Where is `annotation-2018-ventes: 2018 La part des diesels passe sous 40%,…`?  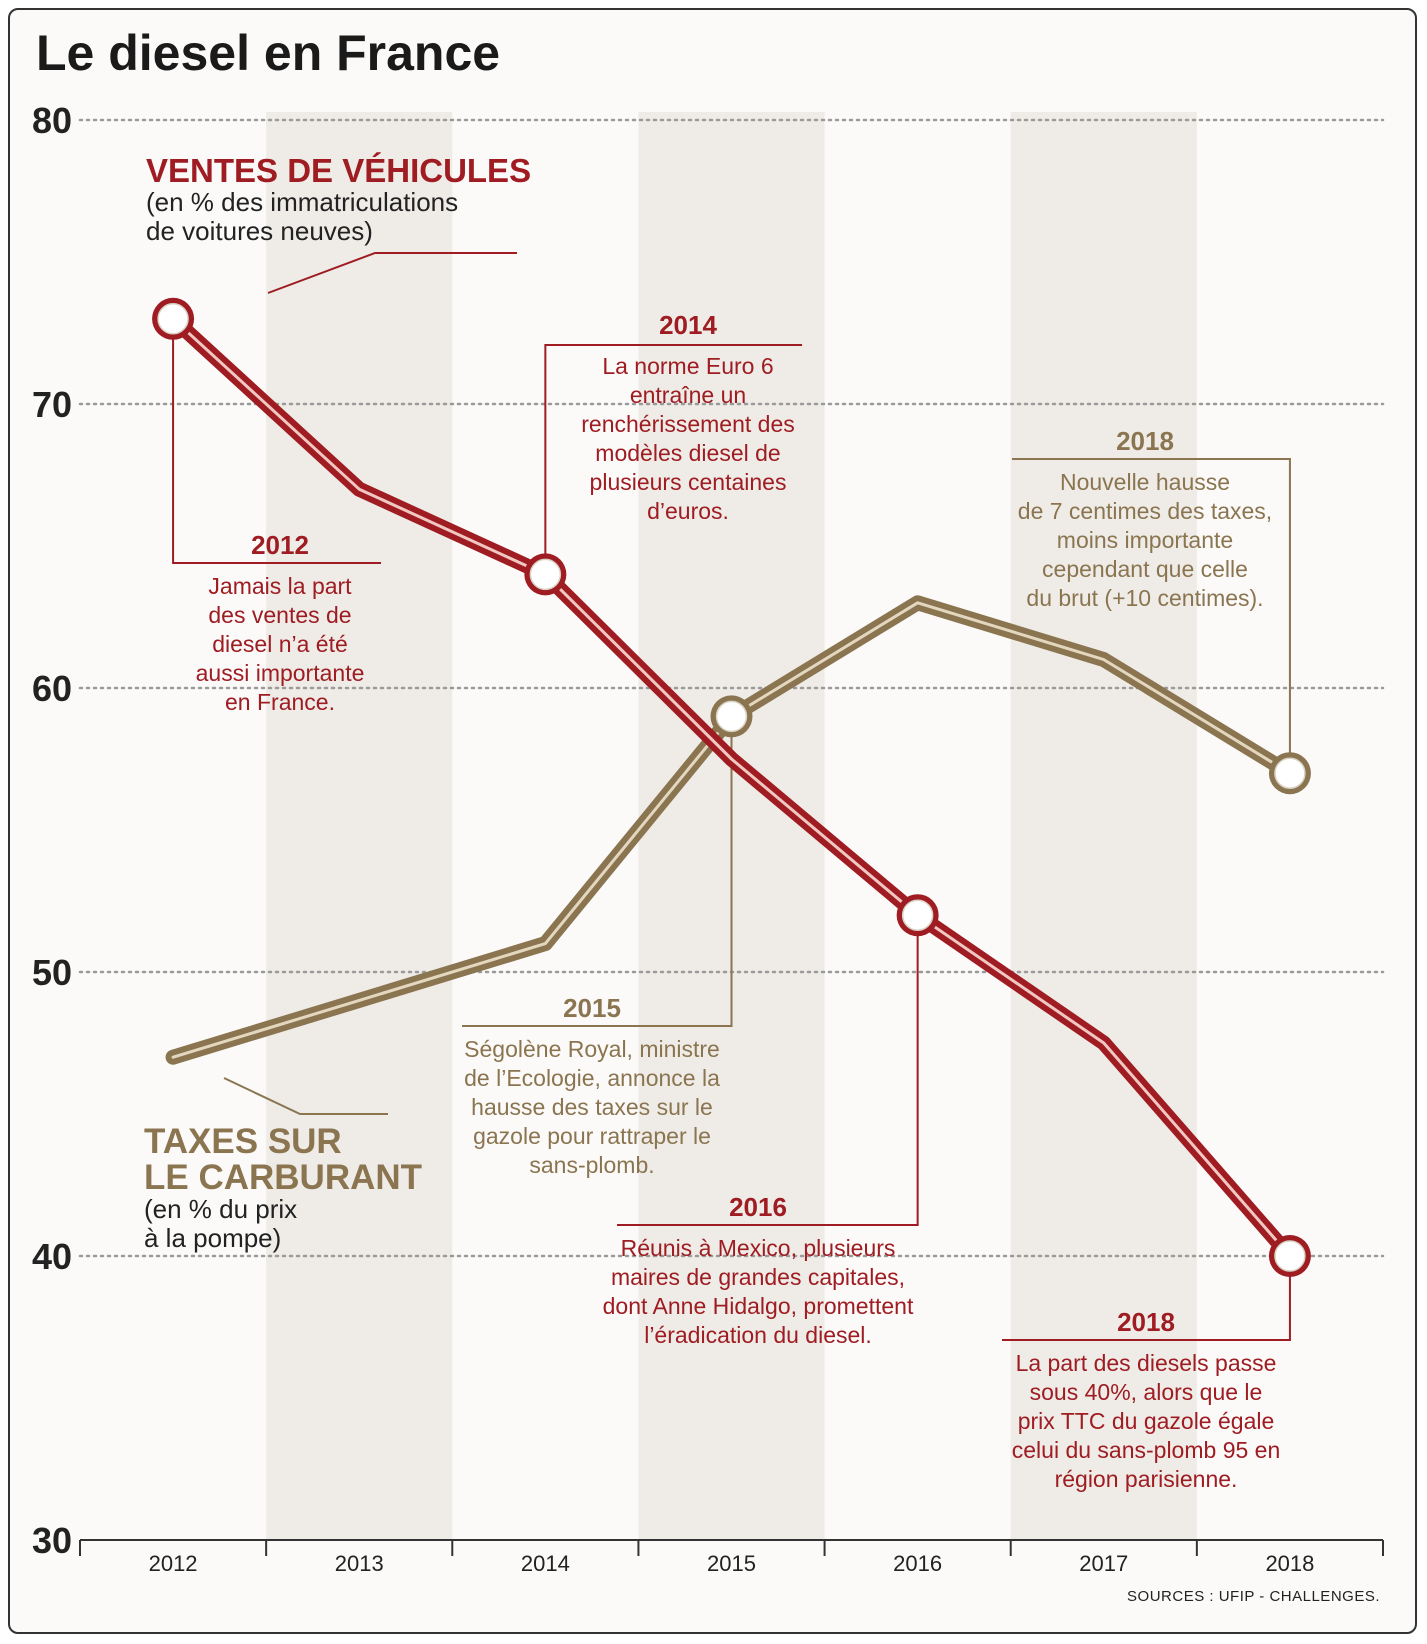 annotation-2018-ventes: 2018 La part des diesels passe sous 40%,… is located at coordinates (1146, 1399).